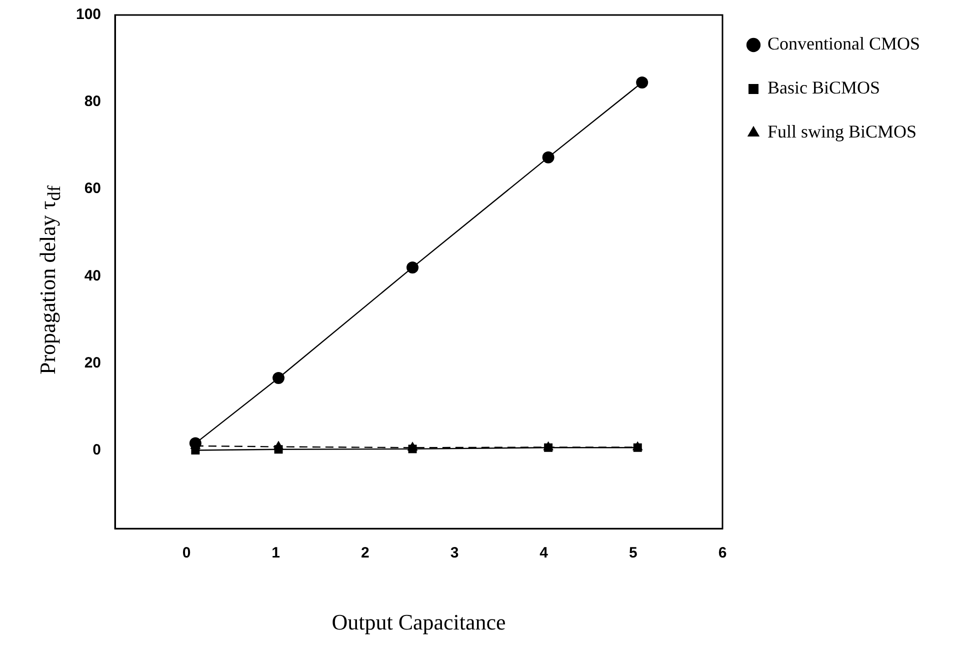 Image resolution: width=970 pixels, height=661 pixels. Describe the element at coordinates (454, 553) in the screenshot. I see `x-tick-label: 3` at that location.